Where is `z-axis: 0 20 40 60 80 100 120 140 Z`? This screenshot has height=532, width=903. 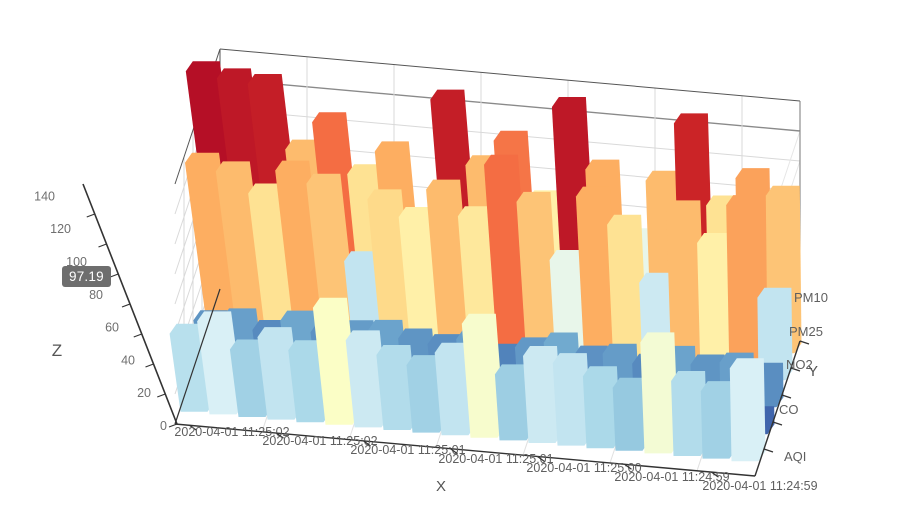 z-axis: 0 20 40 60 80 100 120 140 Z is located at coordinates (106, 311).